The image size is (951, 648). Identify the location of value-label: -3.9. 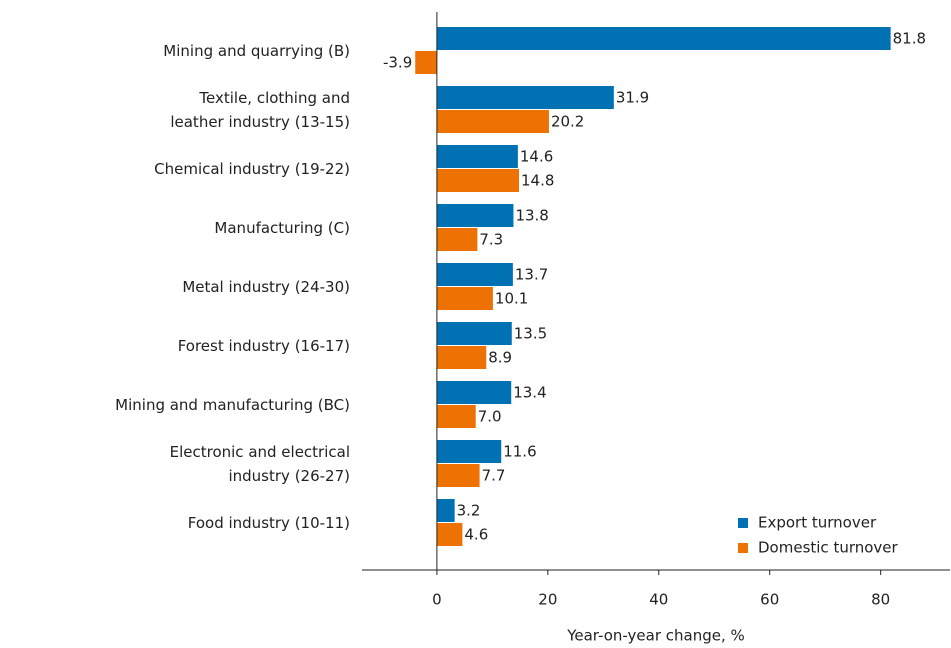
(397, 63).